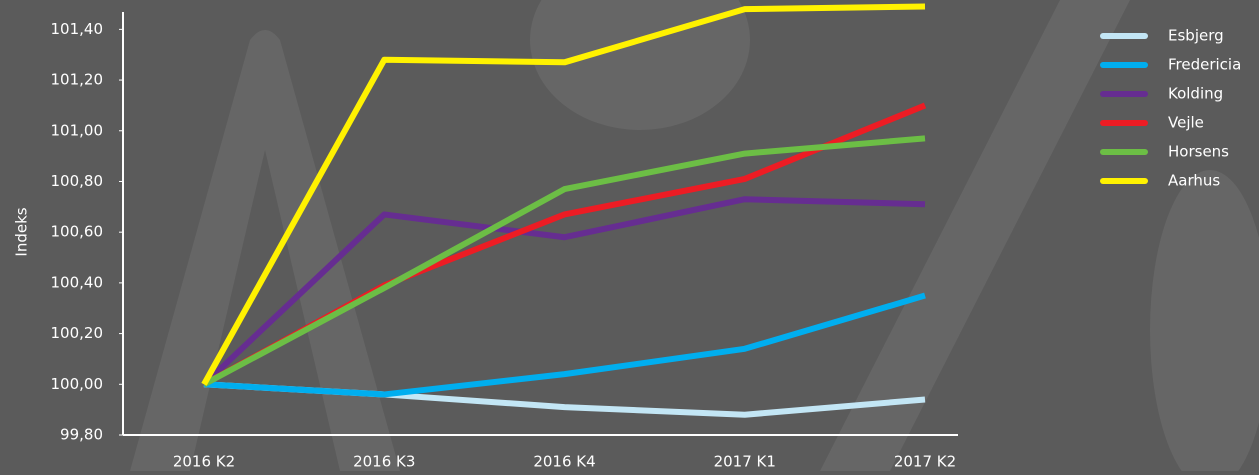 The height and width of the screenshot is (475, 1259). Describe the element at coordinates (1198, 152) in the screenshot. I see `legend-label: Horsens` at that location.